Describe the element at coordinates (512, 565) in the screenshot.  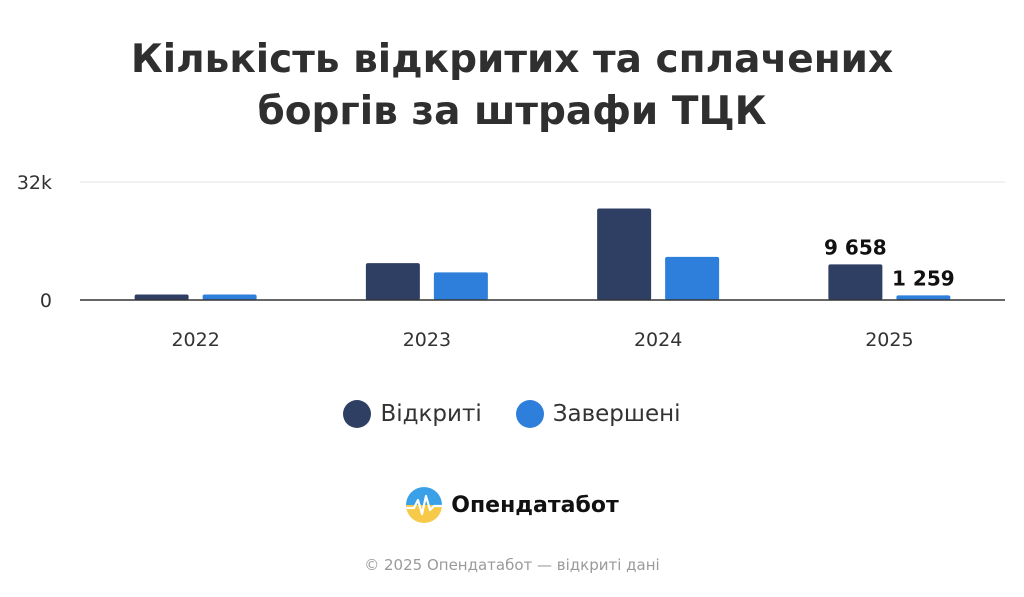
I see `footer-credit: © 2025 Опендатабот — відкриті дані` at that location.